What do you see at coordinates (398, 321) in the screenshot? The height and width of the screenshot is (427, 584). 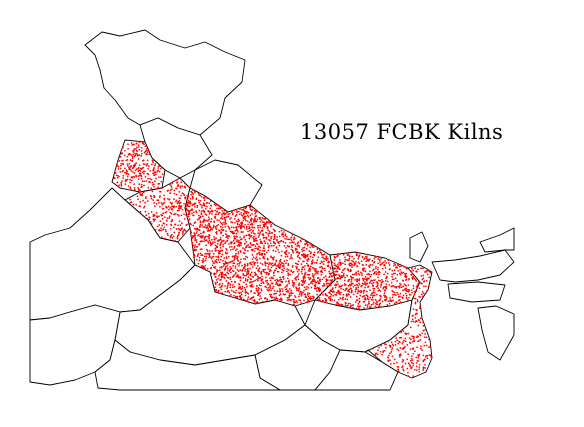 I see `state-west-bengal` at bounding box center [398, 321].